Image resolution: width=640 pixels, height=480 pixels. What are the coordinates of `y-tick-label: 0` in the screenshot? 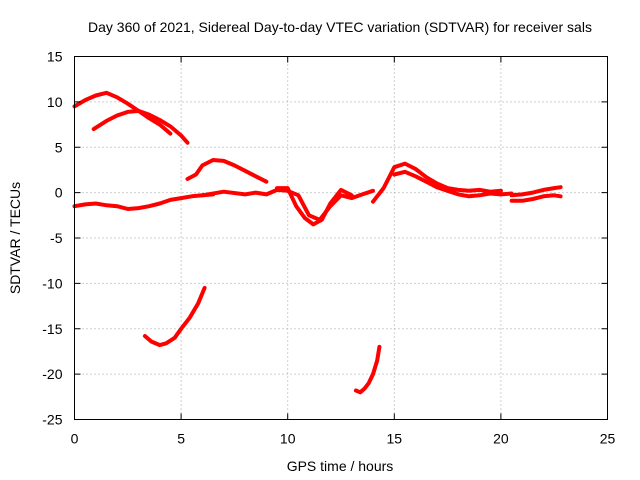 It's located at (59, 193).